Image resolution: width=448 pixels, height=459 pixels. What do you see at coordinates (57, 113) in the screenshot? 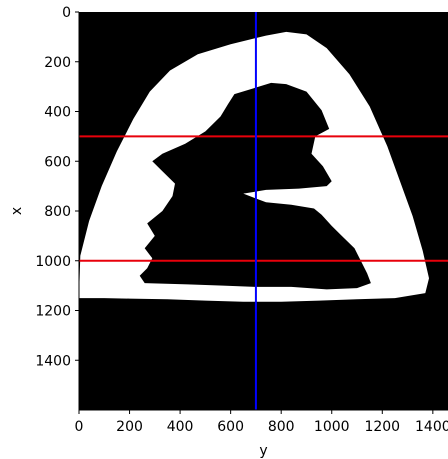
I see `y-tick-label-2: 400` at bounding box center [57, 113].